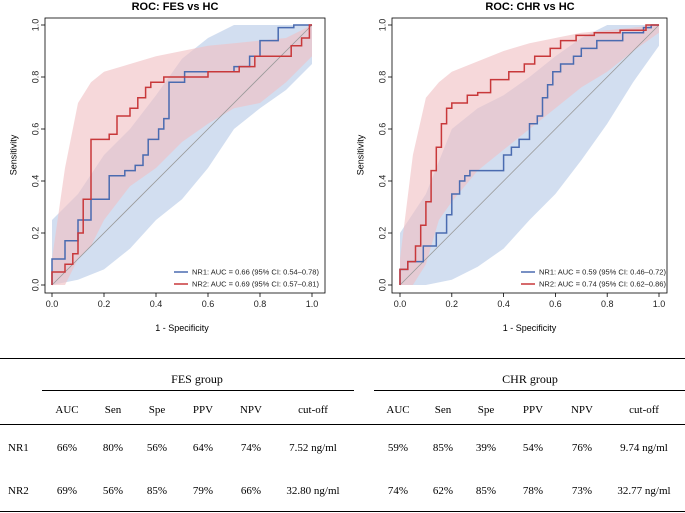 This screenshot has height=513, width=685. What do you see at coordinates (452, 304) in the screenshot?
I see `chart2-x-tick-label: 0.2` at bounding box center [452, 304].